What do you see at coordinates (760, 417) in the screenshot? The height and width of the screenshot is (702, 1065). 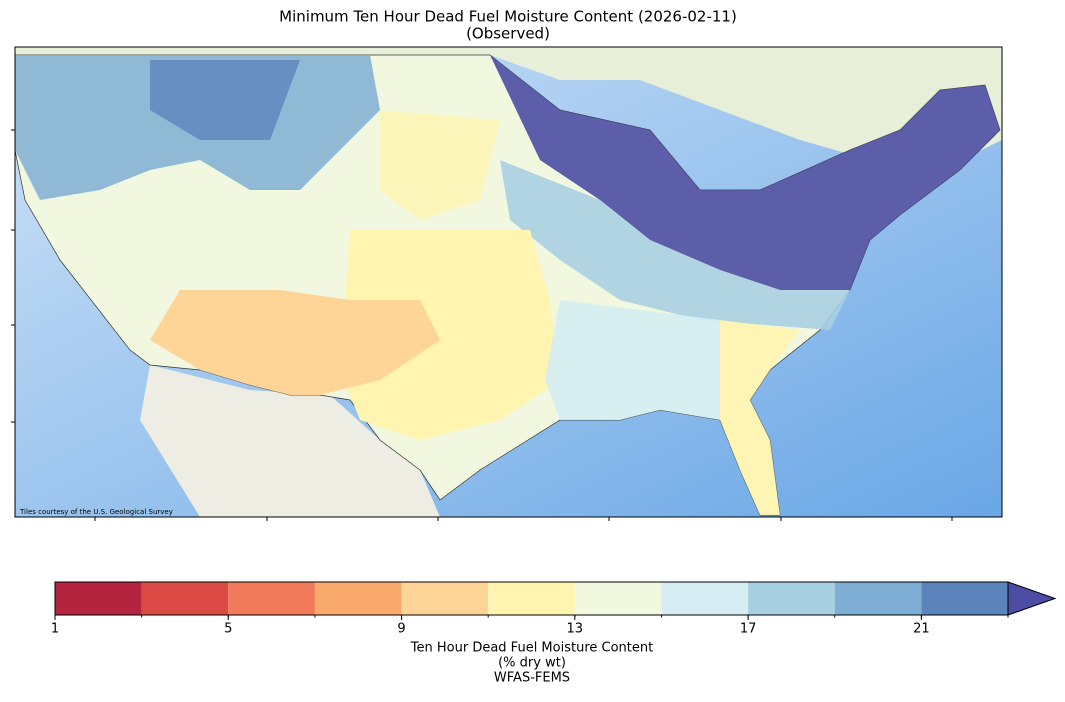 I see `southeast-dry` at bounding box center [760, 417].